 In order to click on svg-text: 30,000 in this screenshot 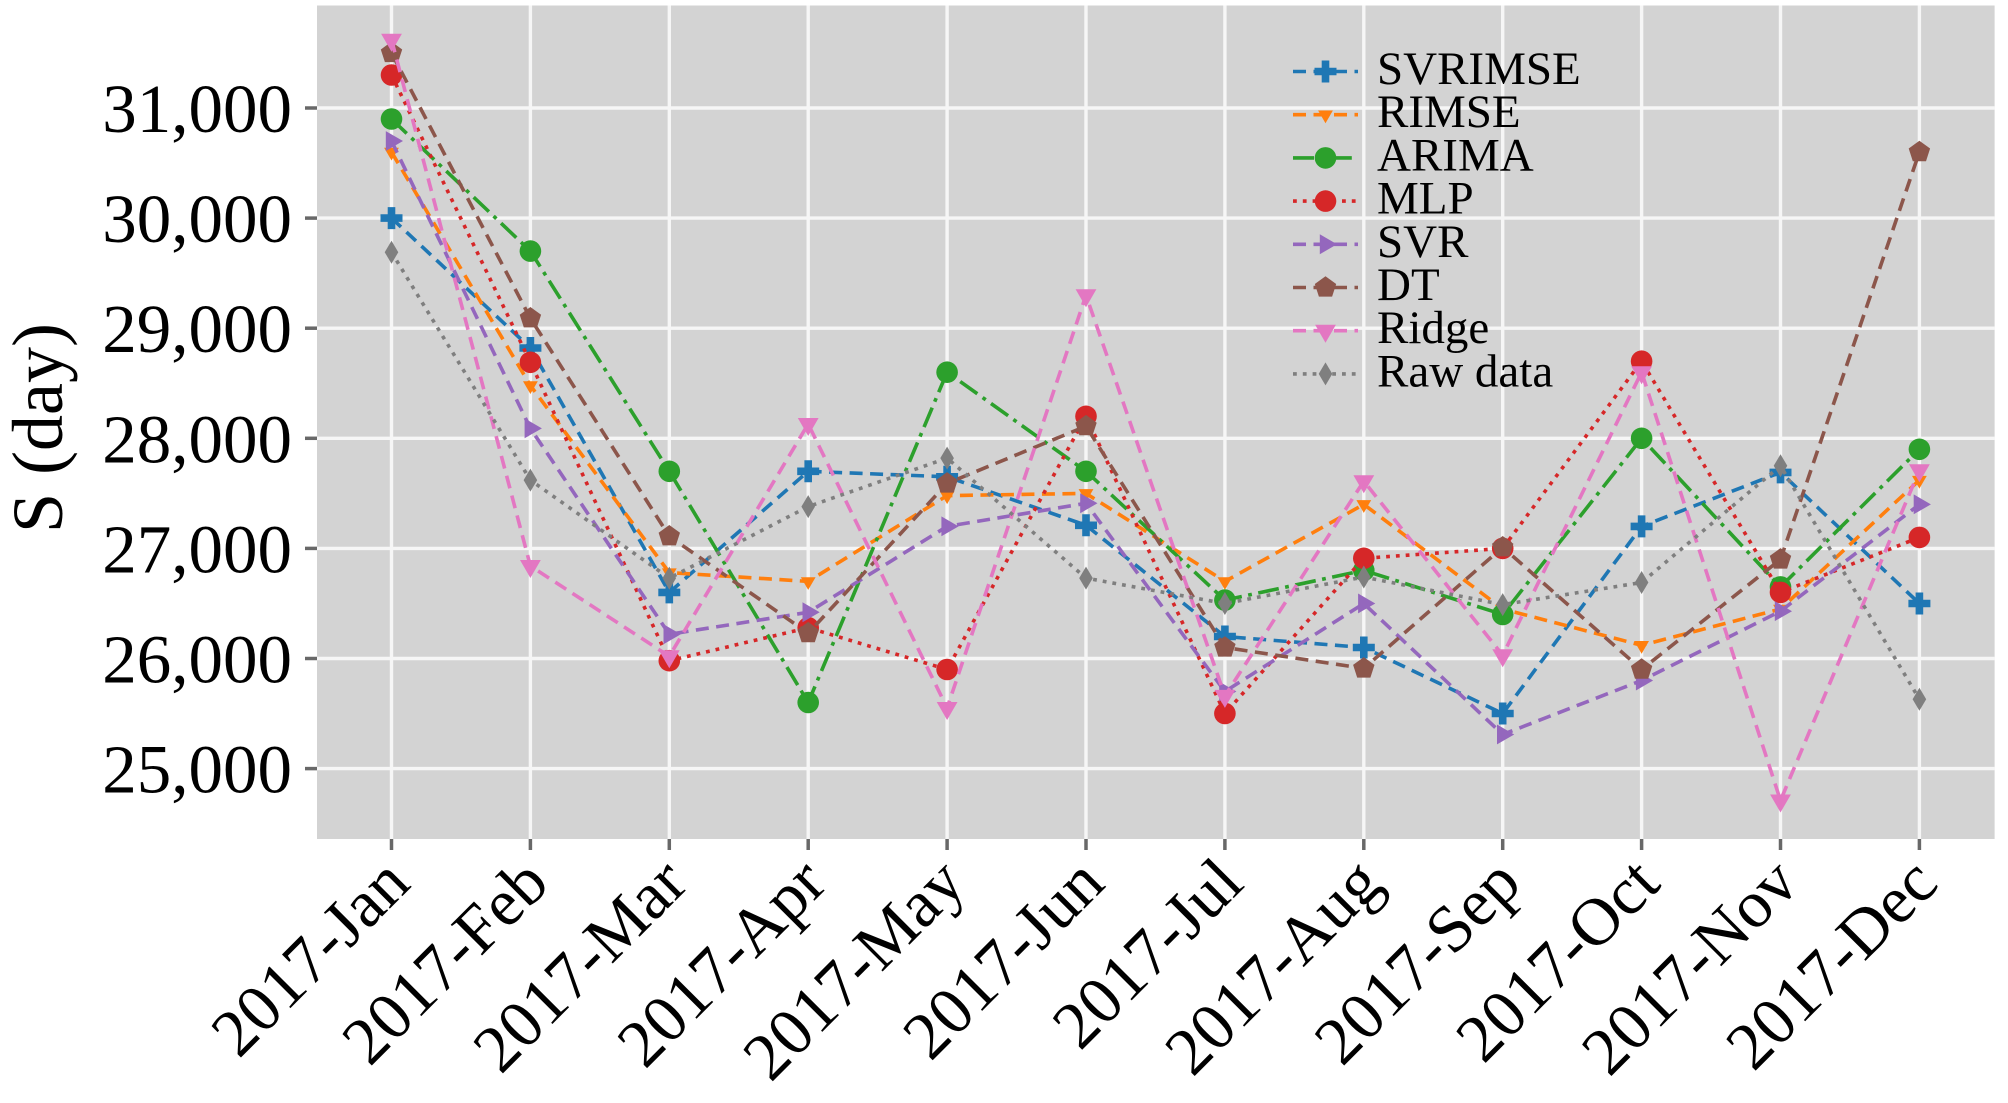, I will do `click(197, 219)`.